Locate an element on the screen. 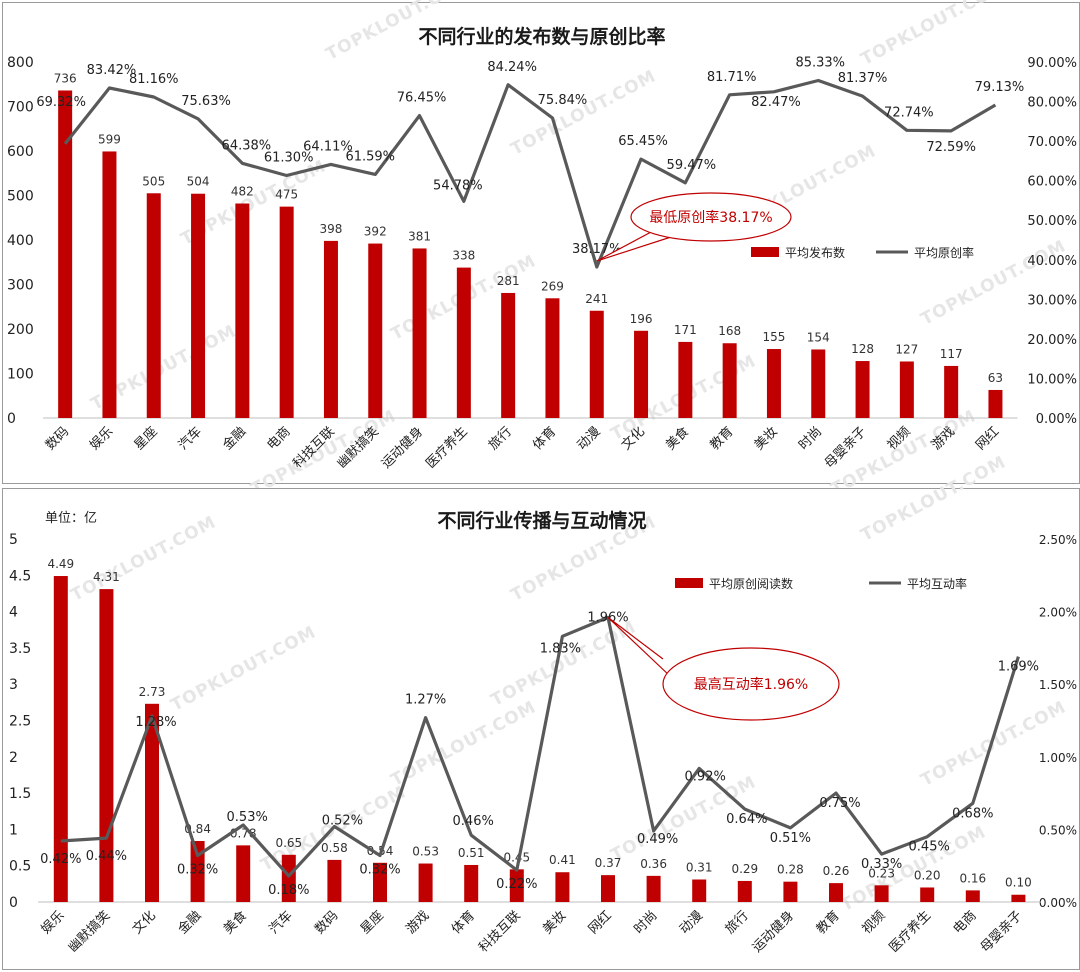  x-category-label: 美食 is located at coordinates (677, 439).